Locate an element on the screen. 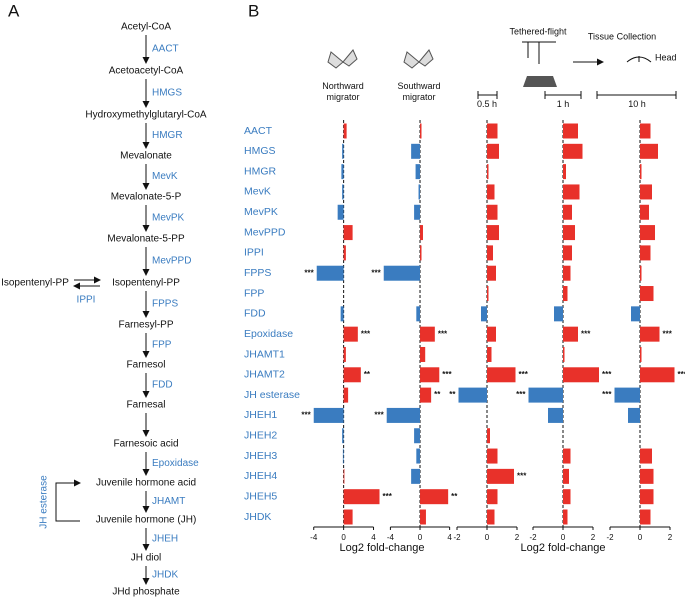 The height and width of the screenshot is (599, 685). pathway-node: Juvenile hormone acid is located at coordinates (146, 483).